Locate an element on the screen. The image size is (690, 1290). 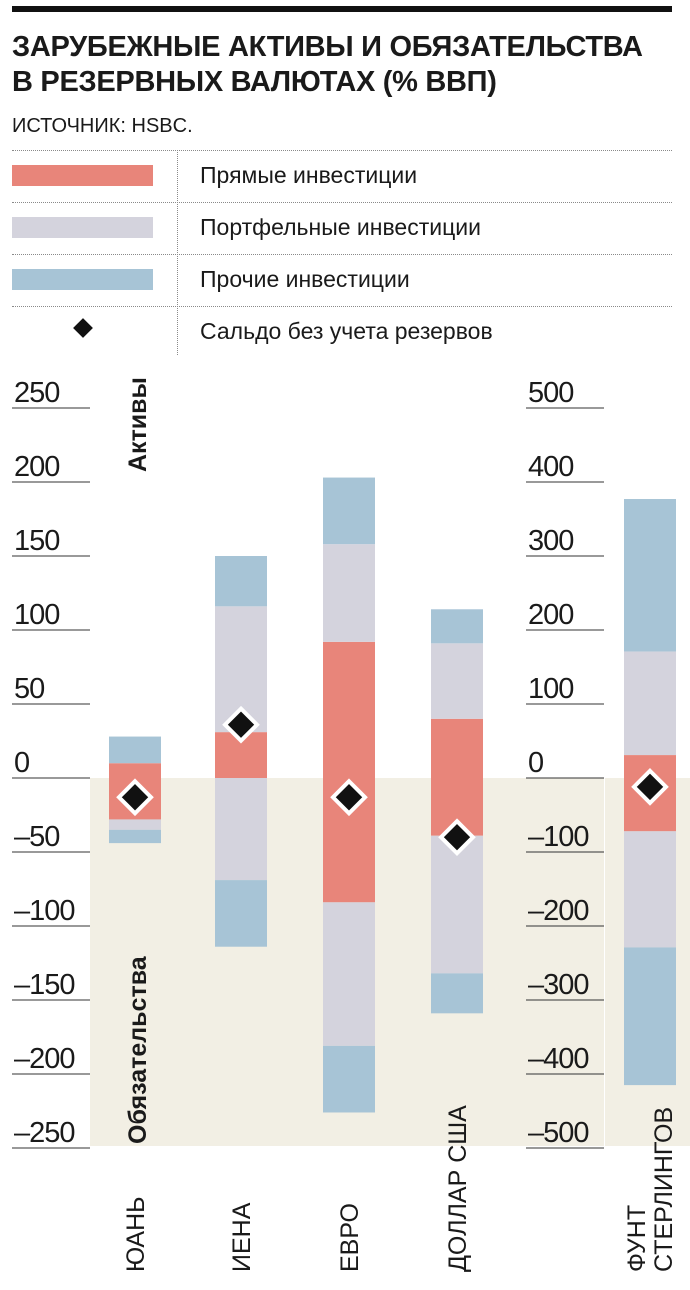
legend-swatch-other is located at coordinates (82, 279).